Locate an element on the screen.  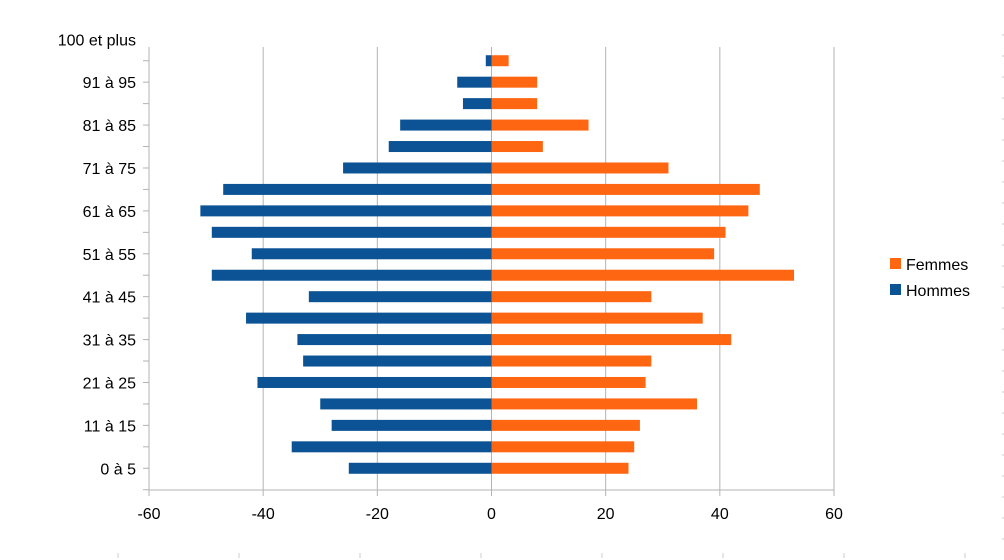
legend-label-hommes: Hommes is located at coordinates (938, 291).